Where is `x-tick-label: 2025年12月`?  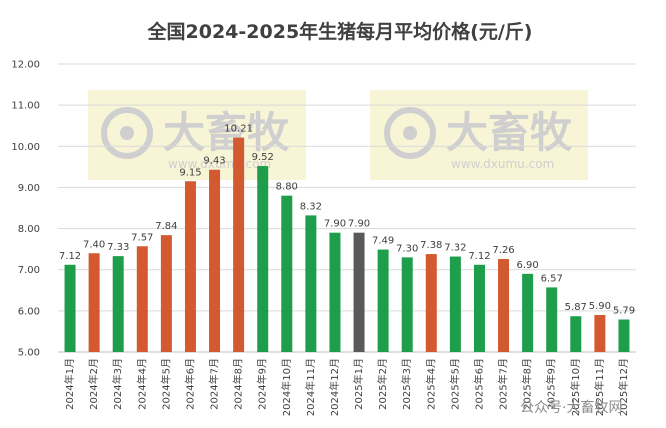
x-tick-label: 2025年12月 is located at coordinates (623, 387).